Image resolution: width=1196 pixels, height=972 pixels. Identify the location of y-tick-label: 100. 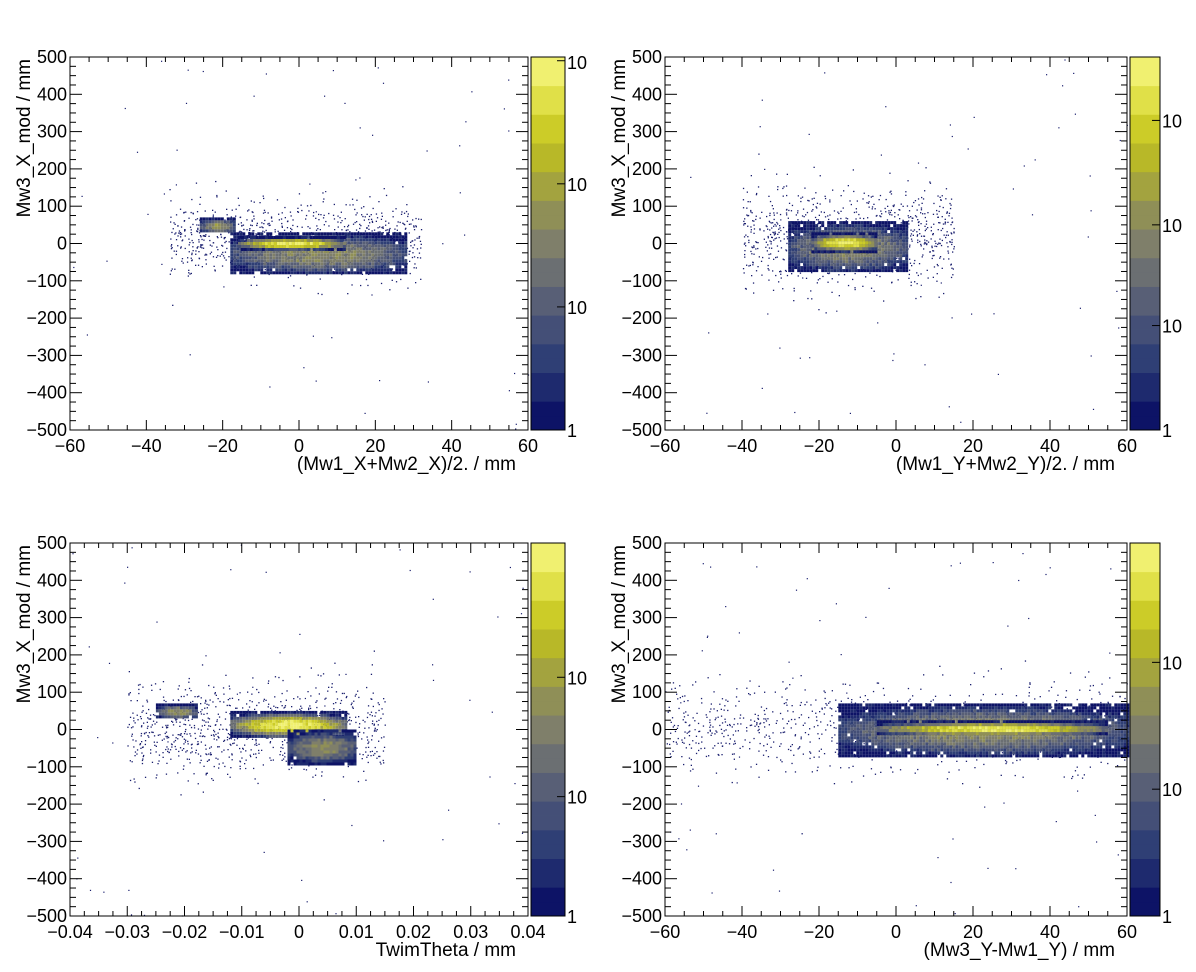
(647, 206).